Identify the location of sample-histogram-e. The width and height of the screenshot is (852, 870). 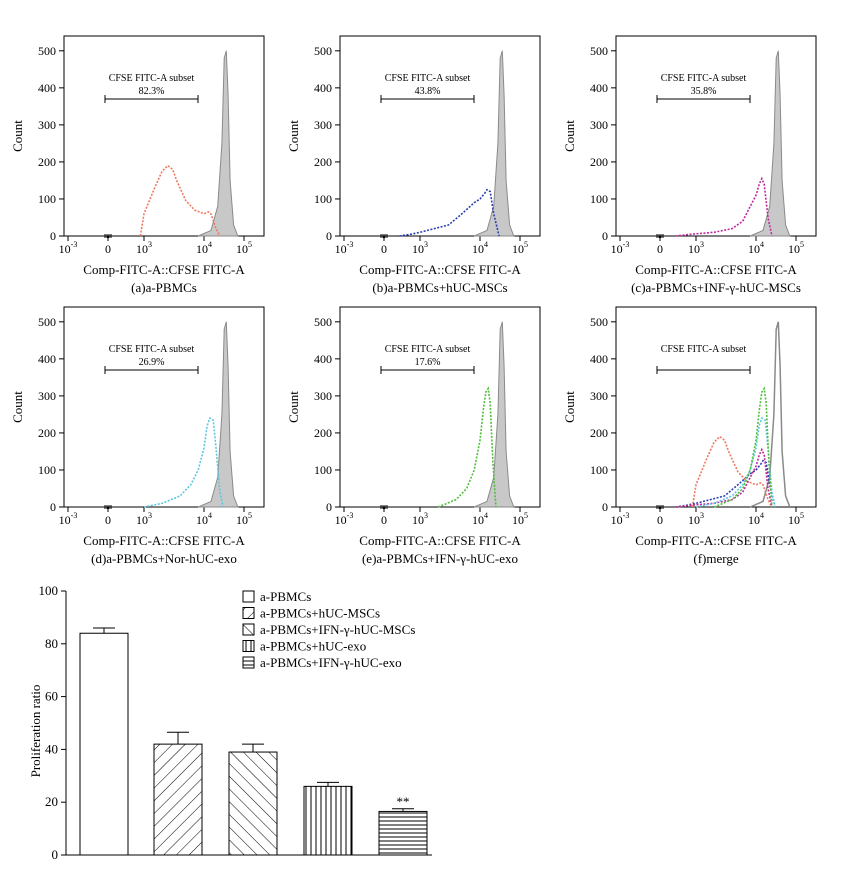
(743, 447).